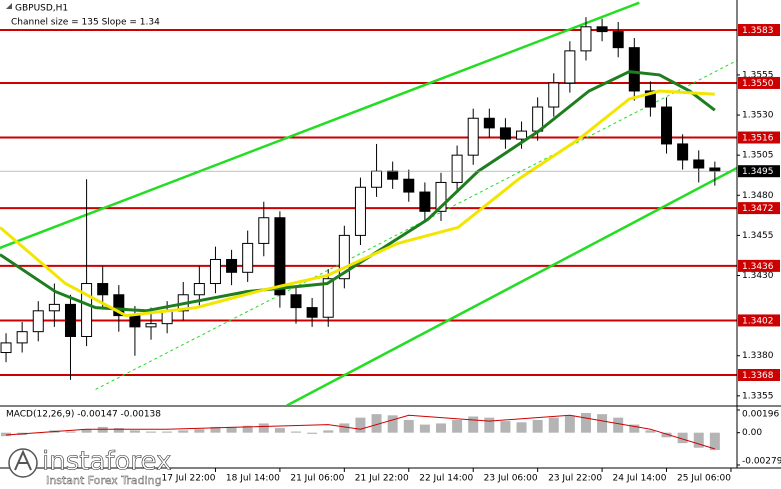 This screenshot has width=781, height=489. Describe the element at coordinates (9, 6) in the screenshot. I see `title-icon` at that location.